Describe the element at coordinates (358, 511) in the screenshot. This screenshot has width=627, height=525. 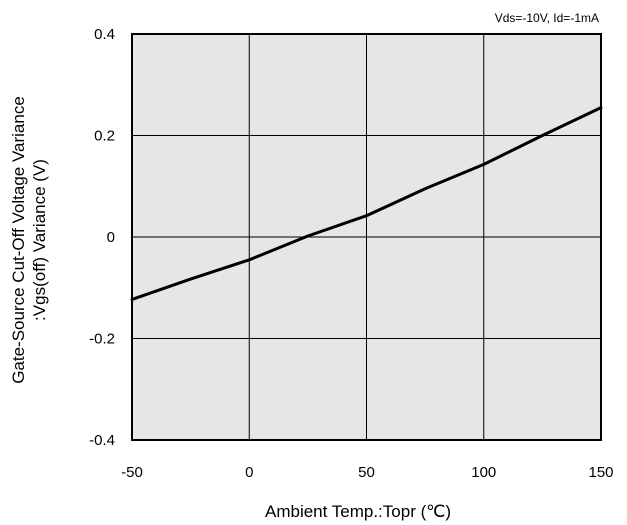
I see `x-axis-title: Ambient Temp.:Topr (℃)` at that location.